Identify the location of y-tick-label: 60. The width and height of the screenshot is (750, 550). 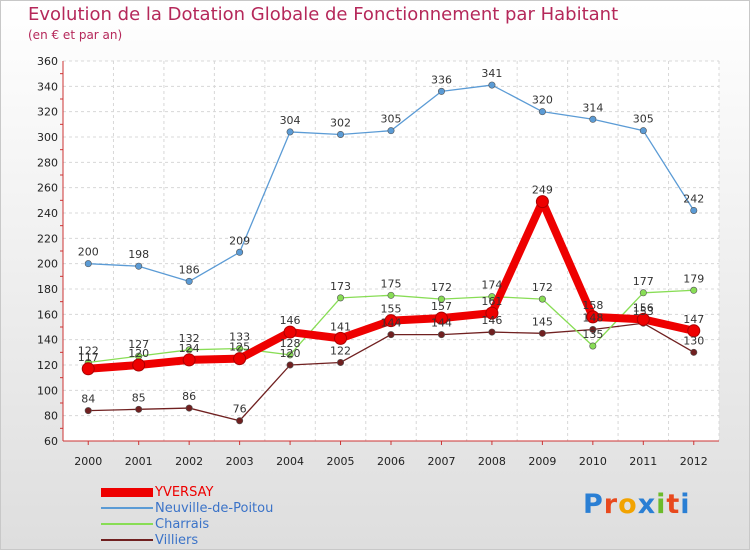
(51, 441).